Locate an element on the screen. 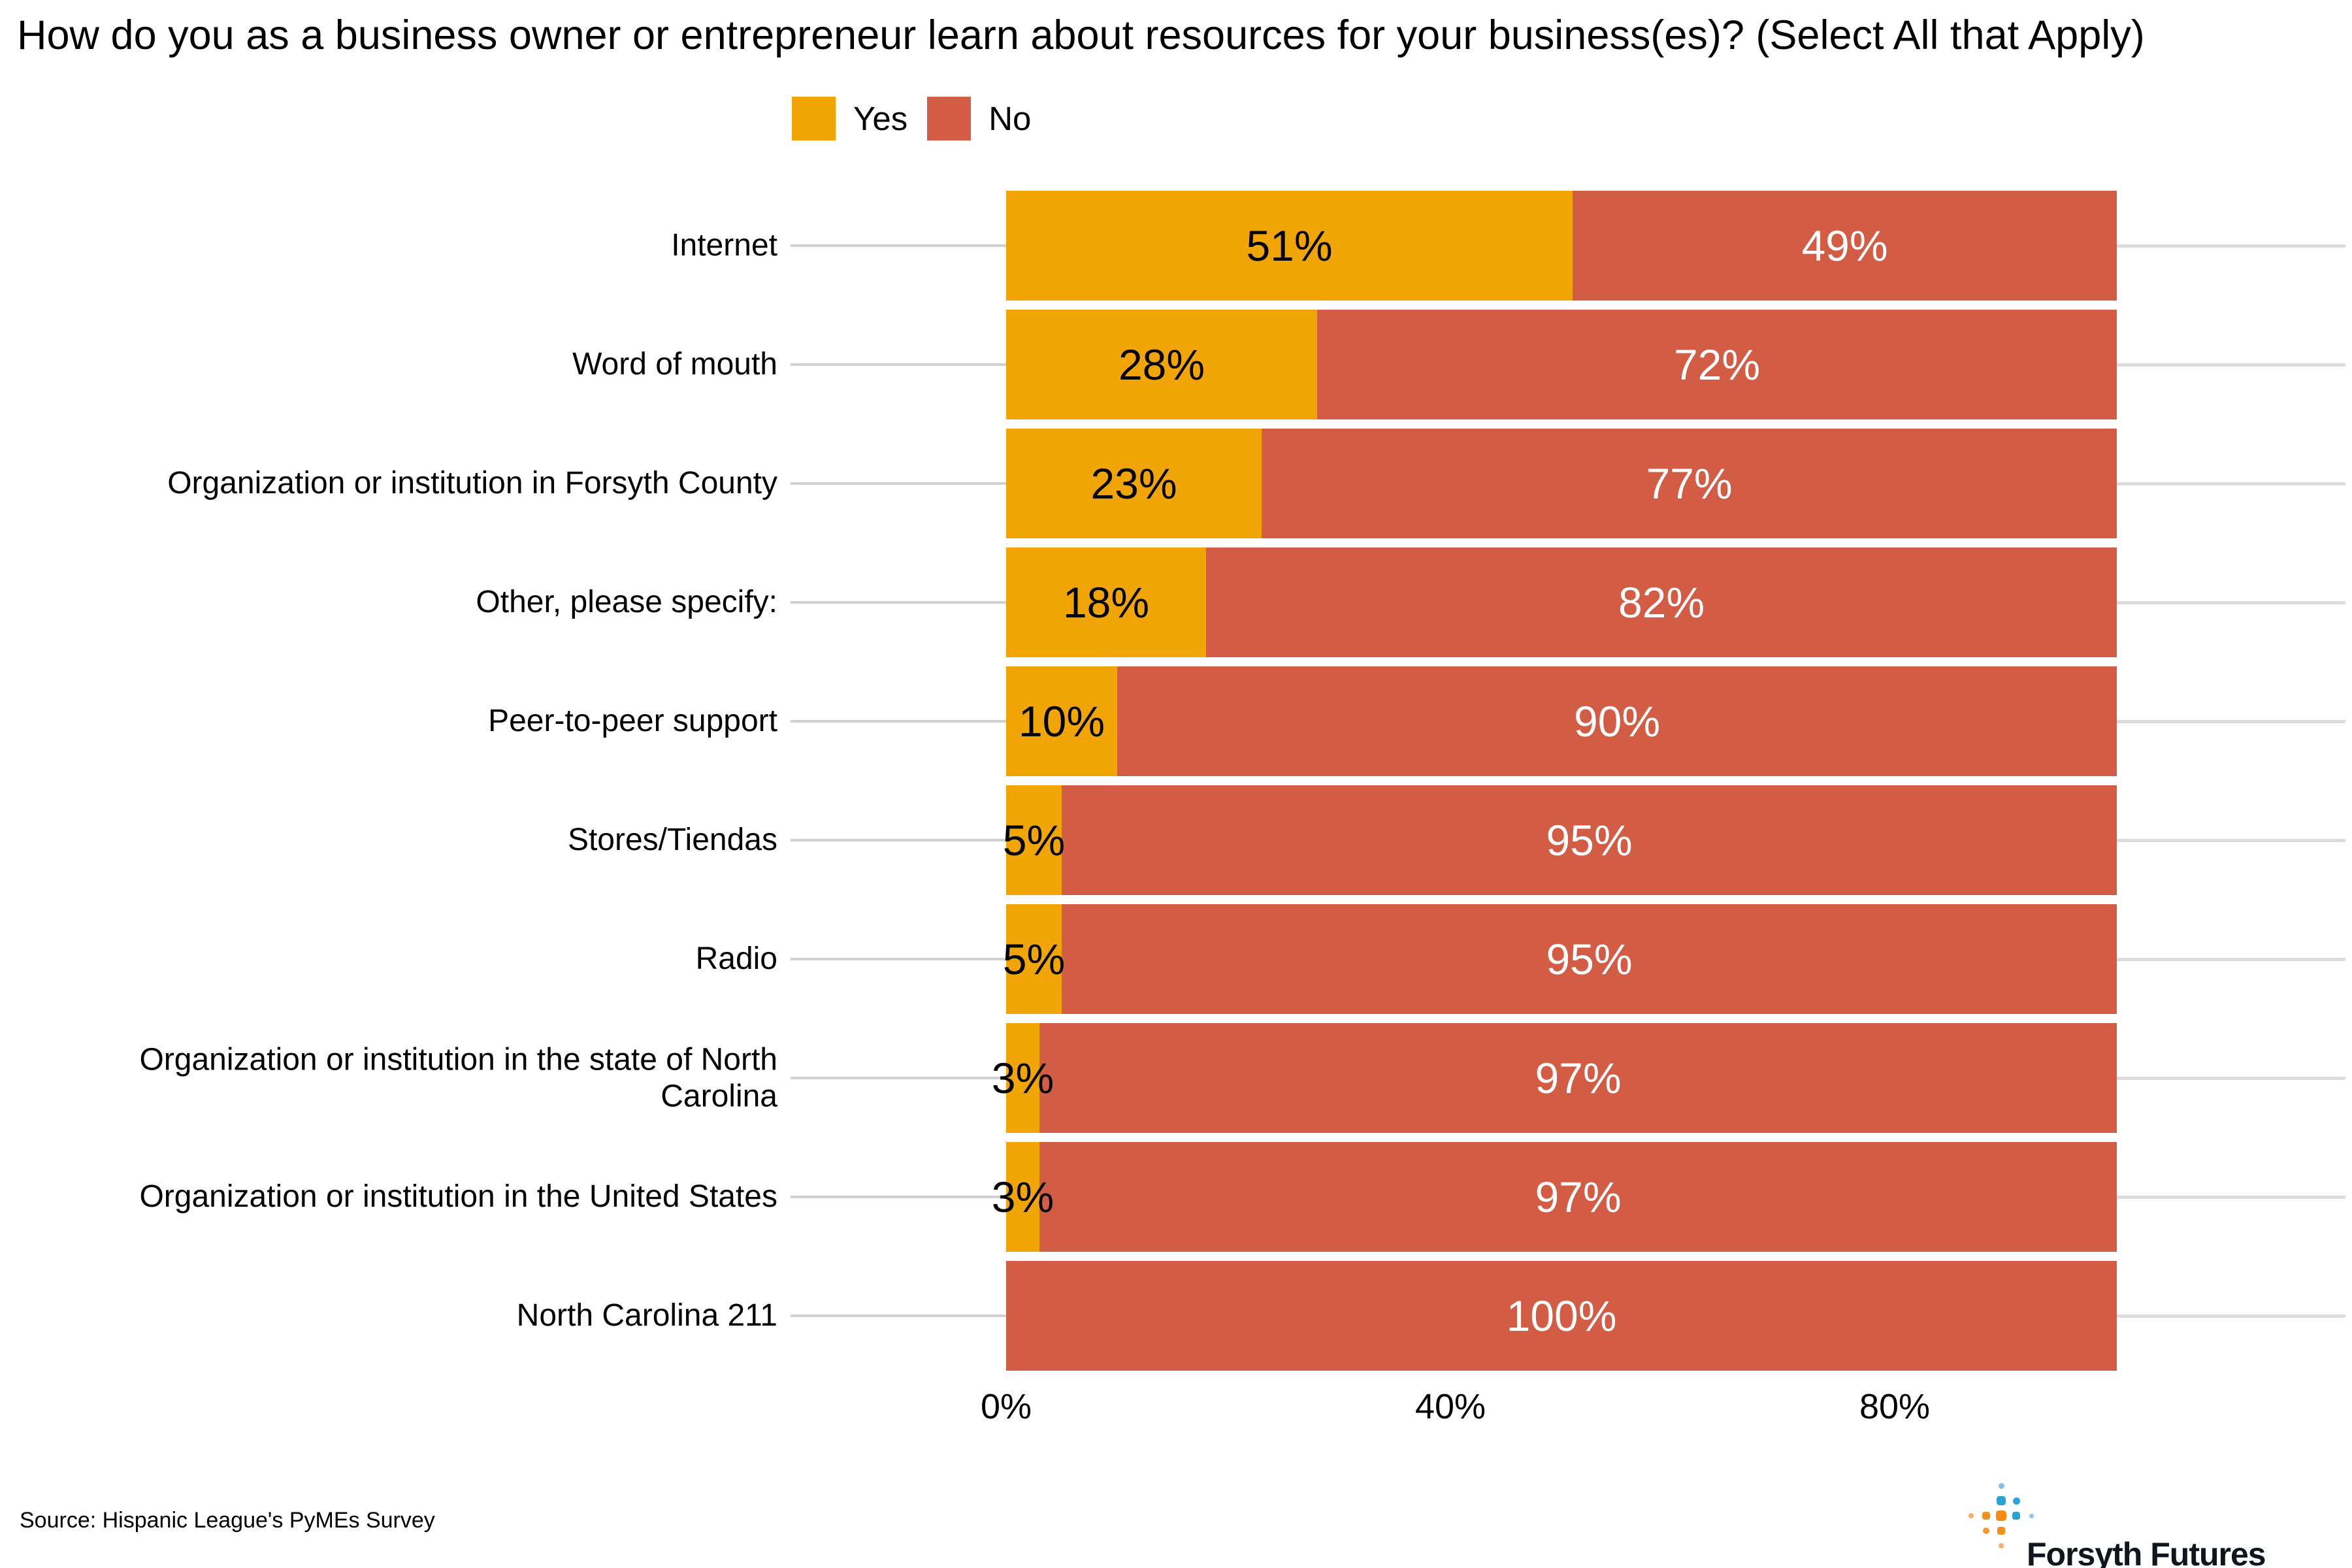 The height and width of the screenshot is (1568, 2352). bar-value-label-no: 49% is located at coordinates (1844, 245).